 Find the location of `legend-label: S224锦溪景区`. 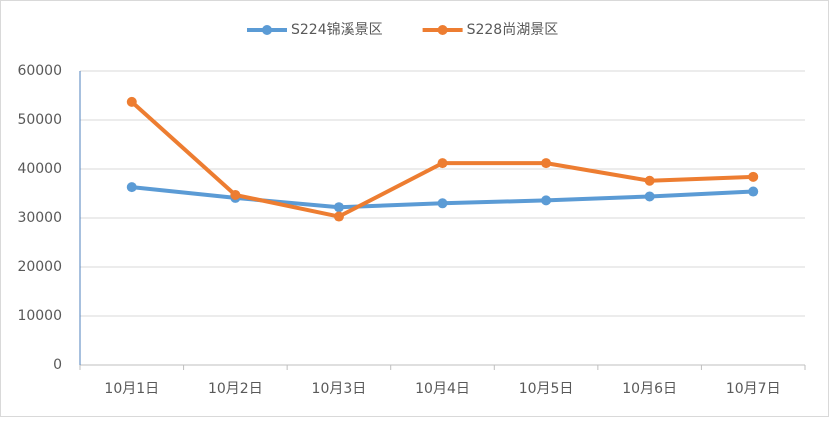

legend-label: S224锦溪景区 is located at coordinates (337, 29).